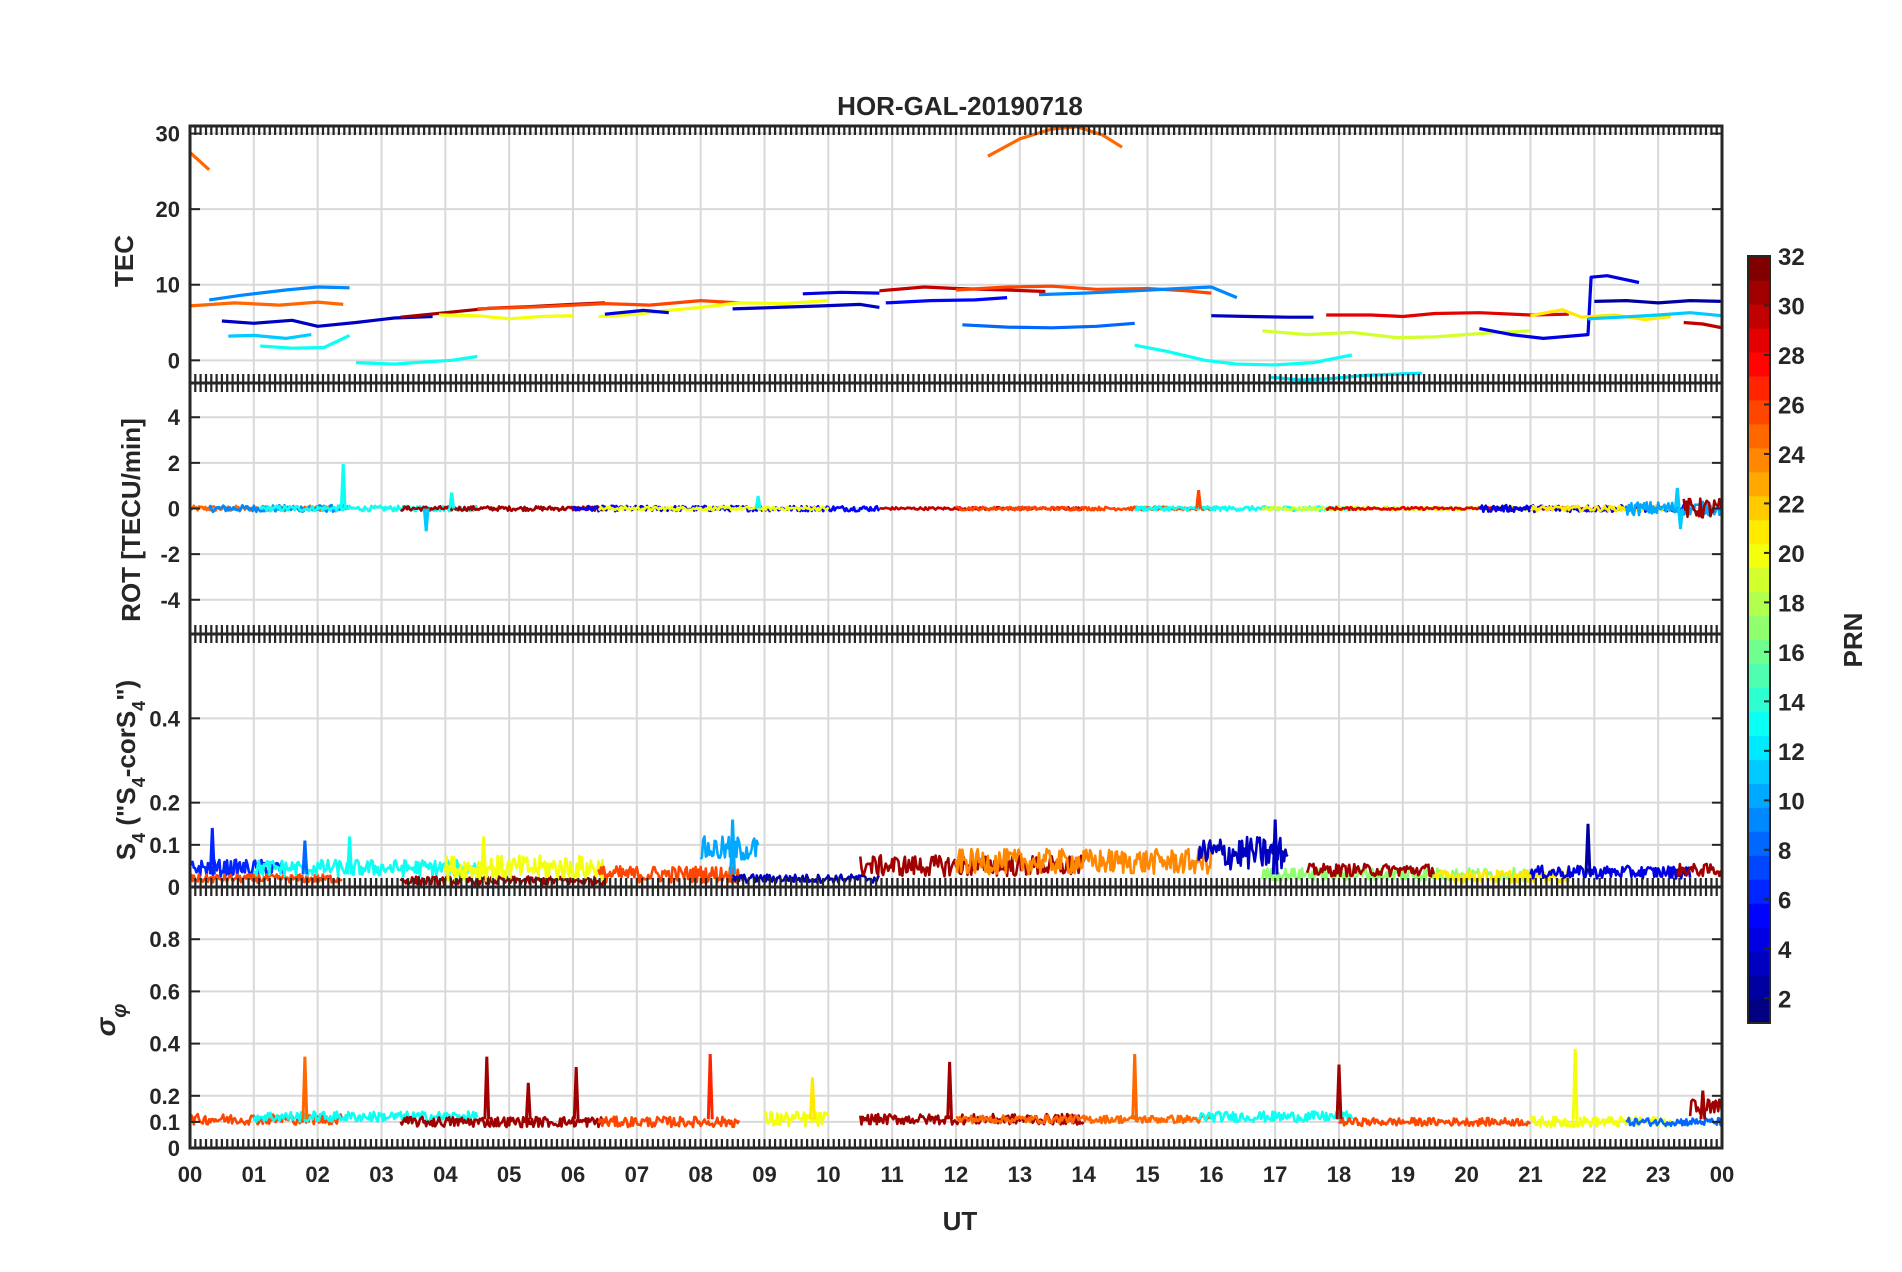  What do you see at coordinates (960, 1221) in the screenshot?
I see `x-axis-label: UT` at bounding box center [960, 1221].